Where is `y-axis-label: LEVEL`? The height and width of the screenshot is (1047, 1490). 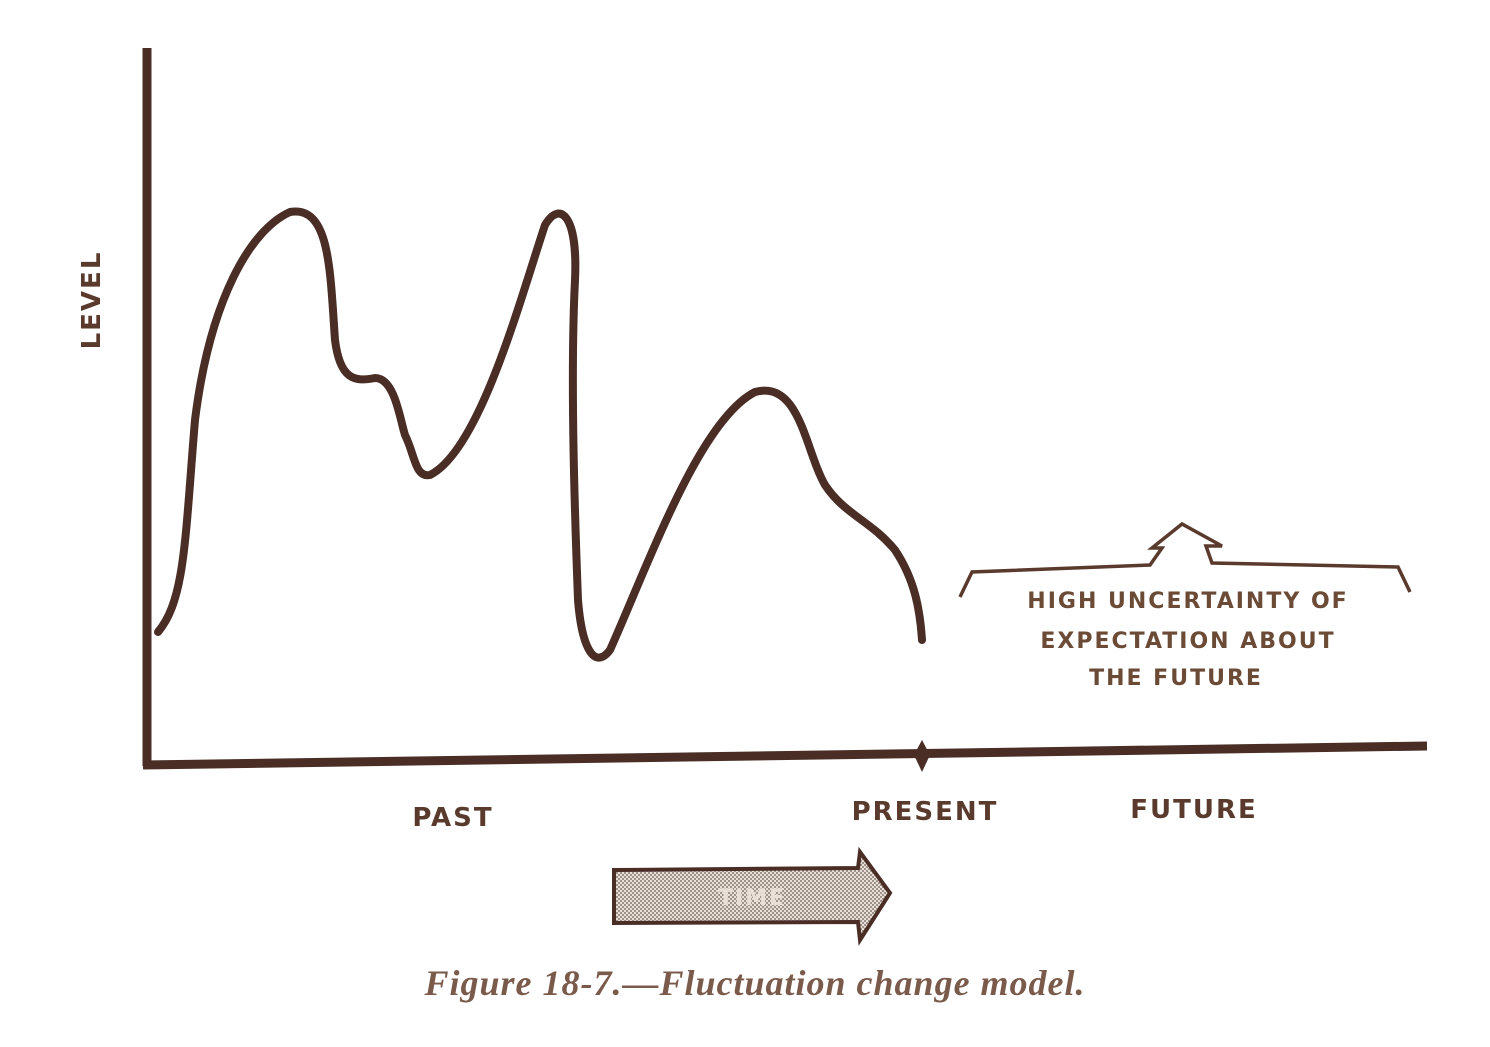 y-axis-label: LEVEL is located at coordinates (92, 300).